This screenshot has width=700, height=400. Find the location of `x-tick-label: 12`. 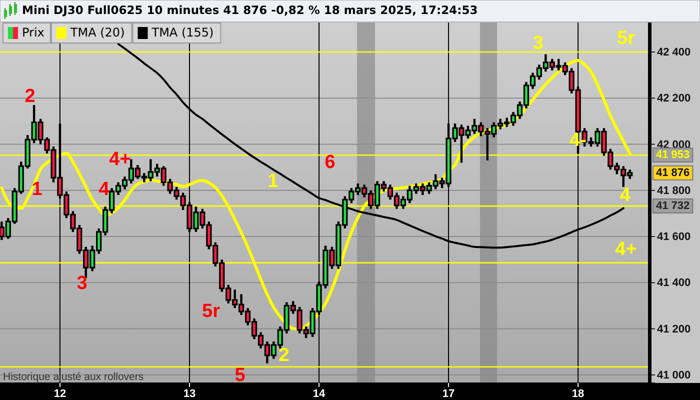

x-tick-label: 12 is located at coordinates (60, 394).